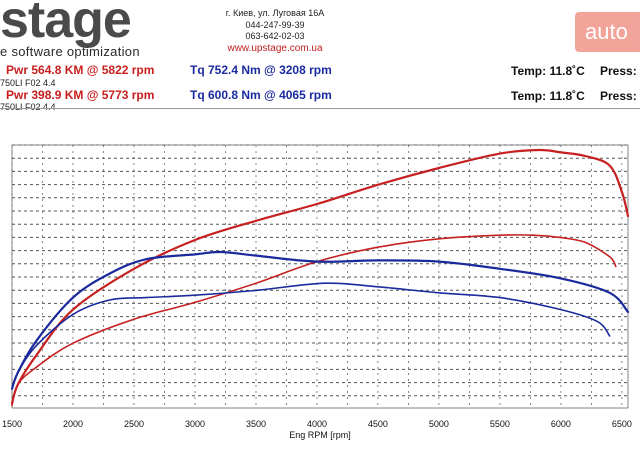 This screenshot has height=450, width=640. Describe the element at coordinates (500, 424) in the screenshot. I see `x-tick-label: 5500` at that location.